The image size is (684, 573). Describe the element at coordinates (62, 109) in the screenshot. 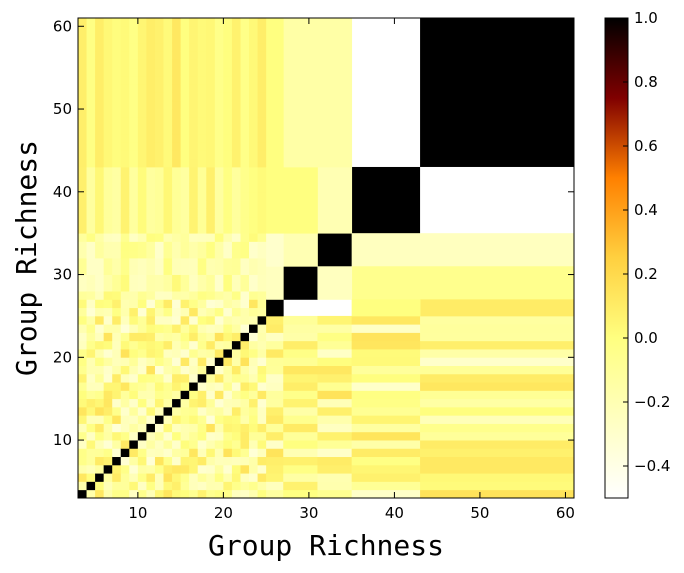

I see `y-tick-label: 50` at that location.